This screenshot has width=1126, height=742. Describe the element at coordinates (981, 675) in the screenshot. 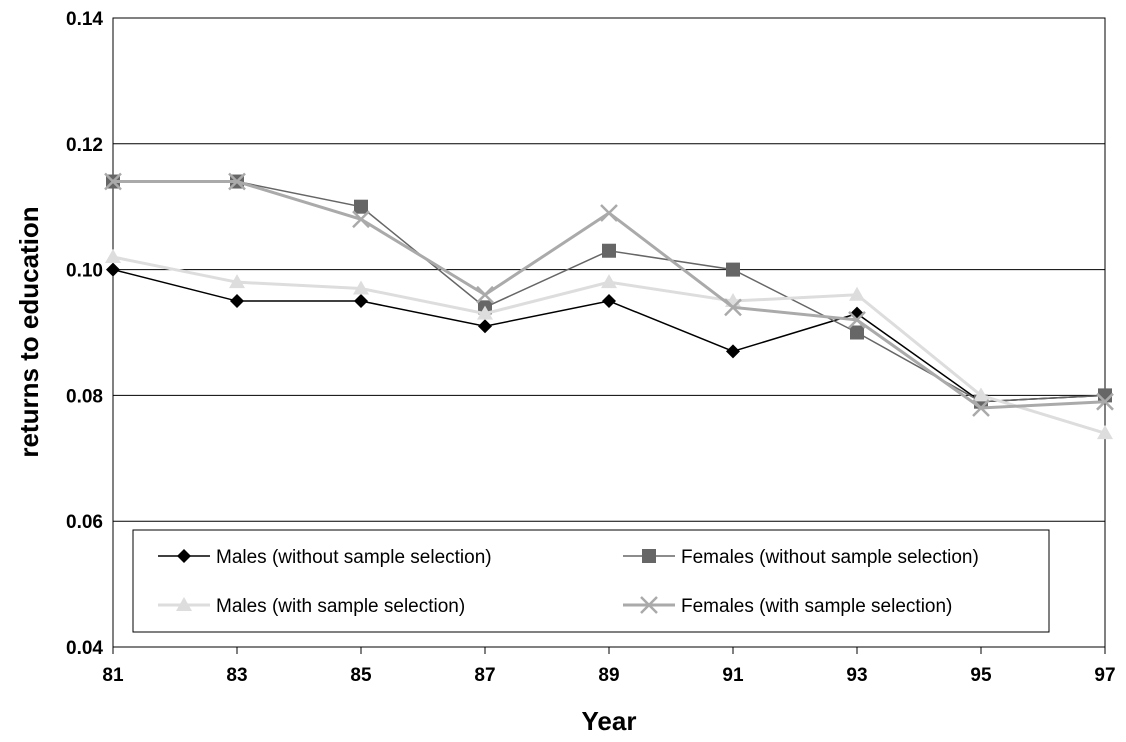

I see `x-tick-label: 95` at that location.